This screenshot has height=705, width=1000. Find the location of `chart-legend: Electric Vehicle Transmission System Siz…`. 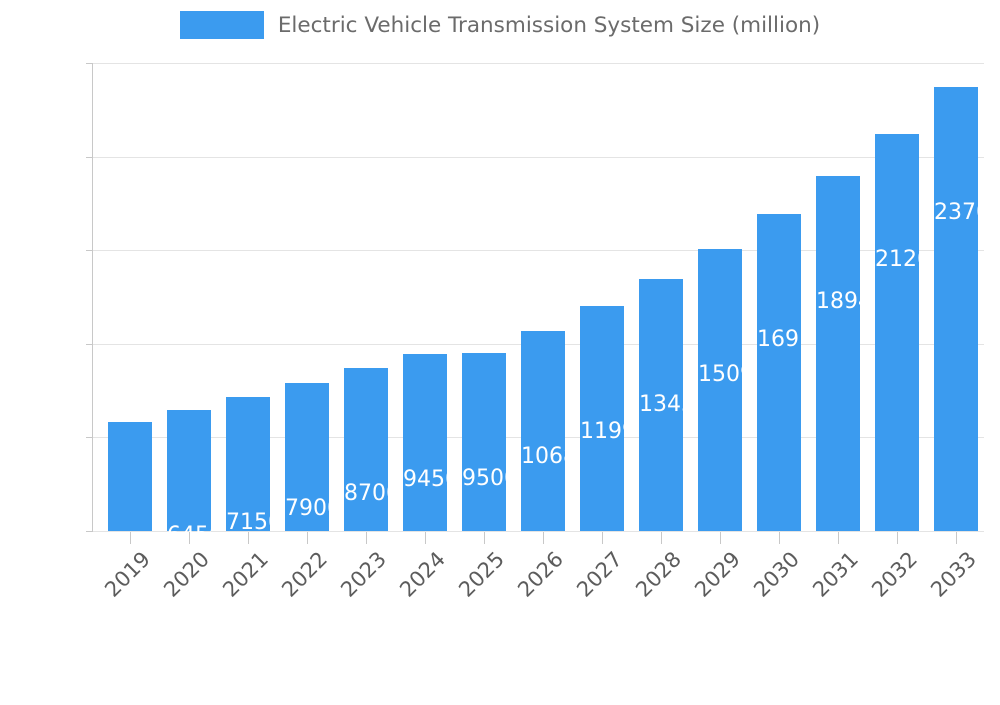

chart-legend: Electric Vehicle Transmission System Siz… is located at coordinates (500, 25).